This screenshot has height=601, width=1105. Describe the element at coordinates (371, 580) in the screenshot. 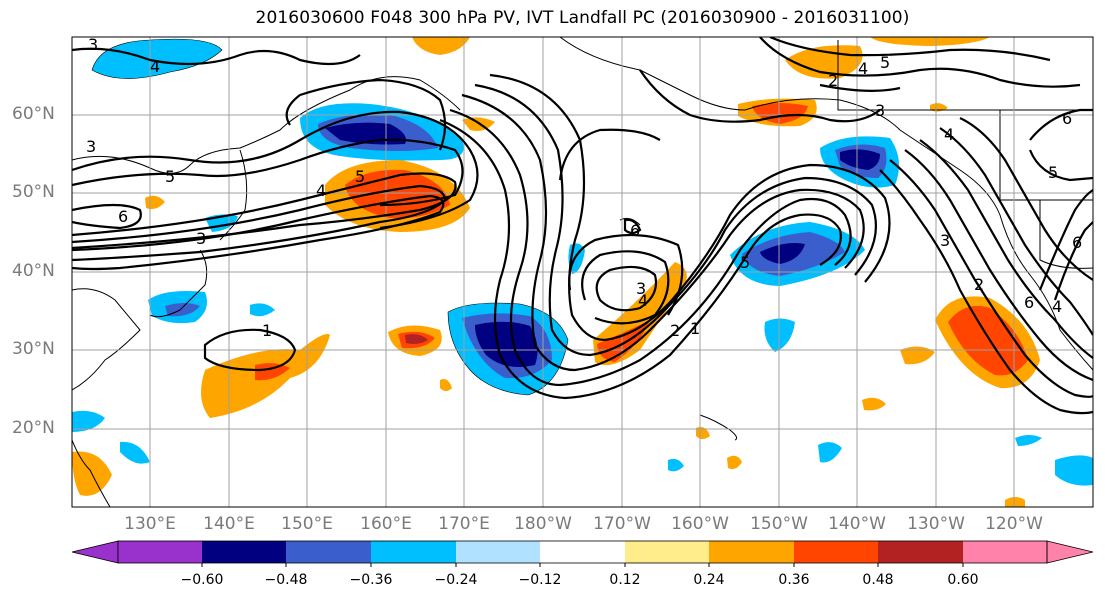

I see `colorbar-tick-label: −0.36` at that location.